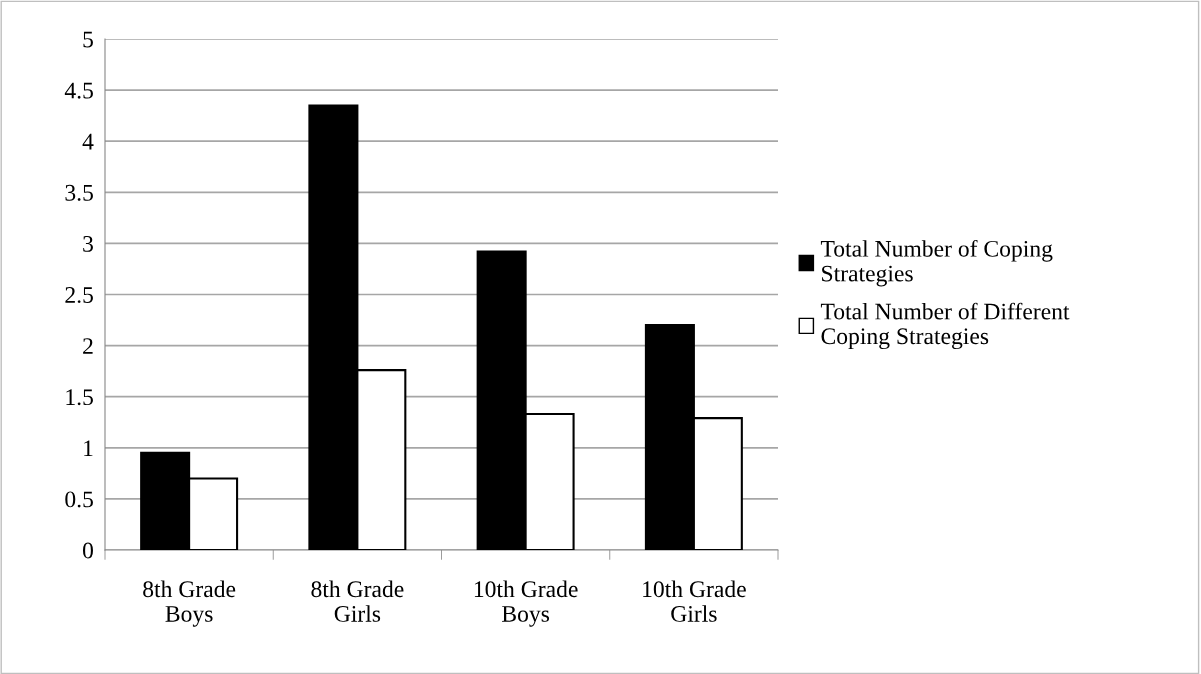 This screenshot has width=1201, height=674. Describe the element at coordinates (78, 90) in the screenshot. I see `y-tick-label: 4.5` at that location.